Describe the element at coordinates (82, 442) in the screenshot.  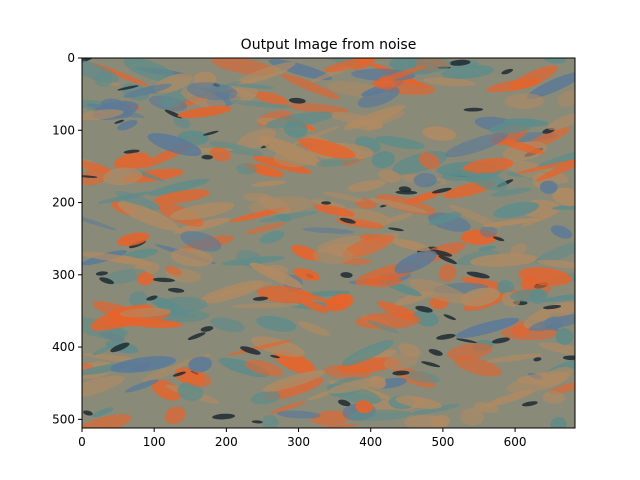
I see `x-tick-label: 0` at that location.